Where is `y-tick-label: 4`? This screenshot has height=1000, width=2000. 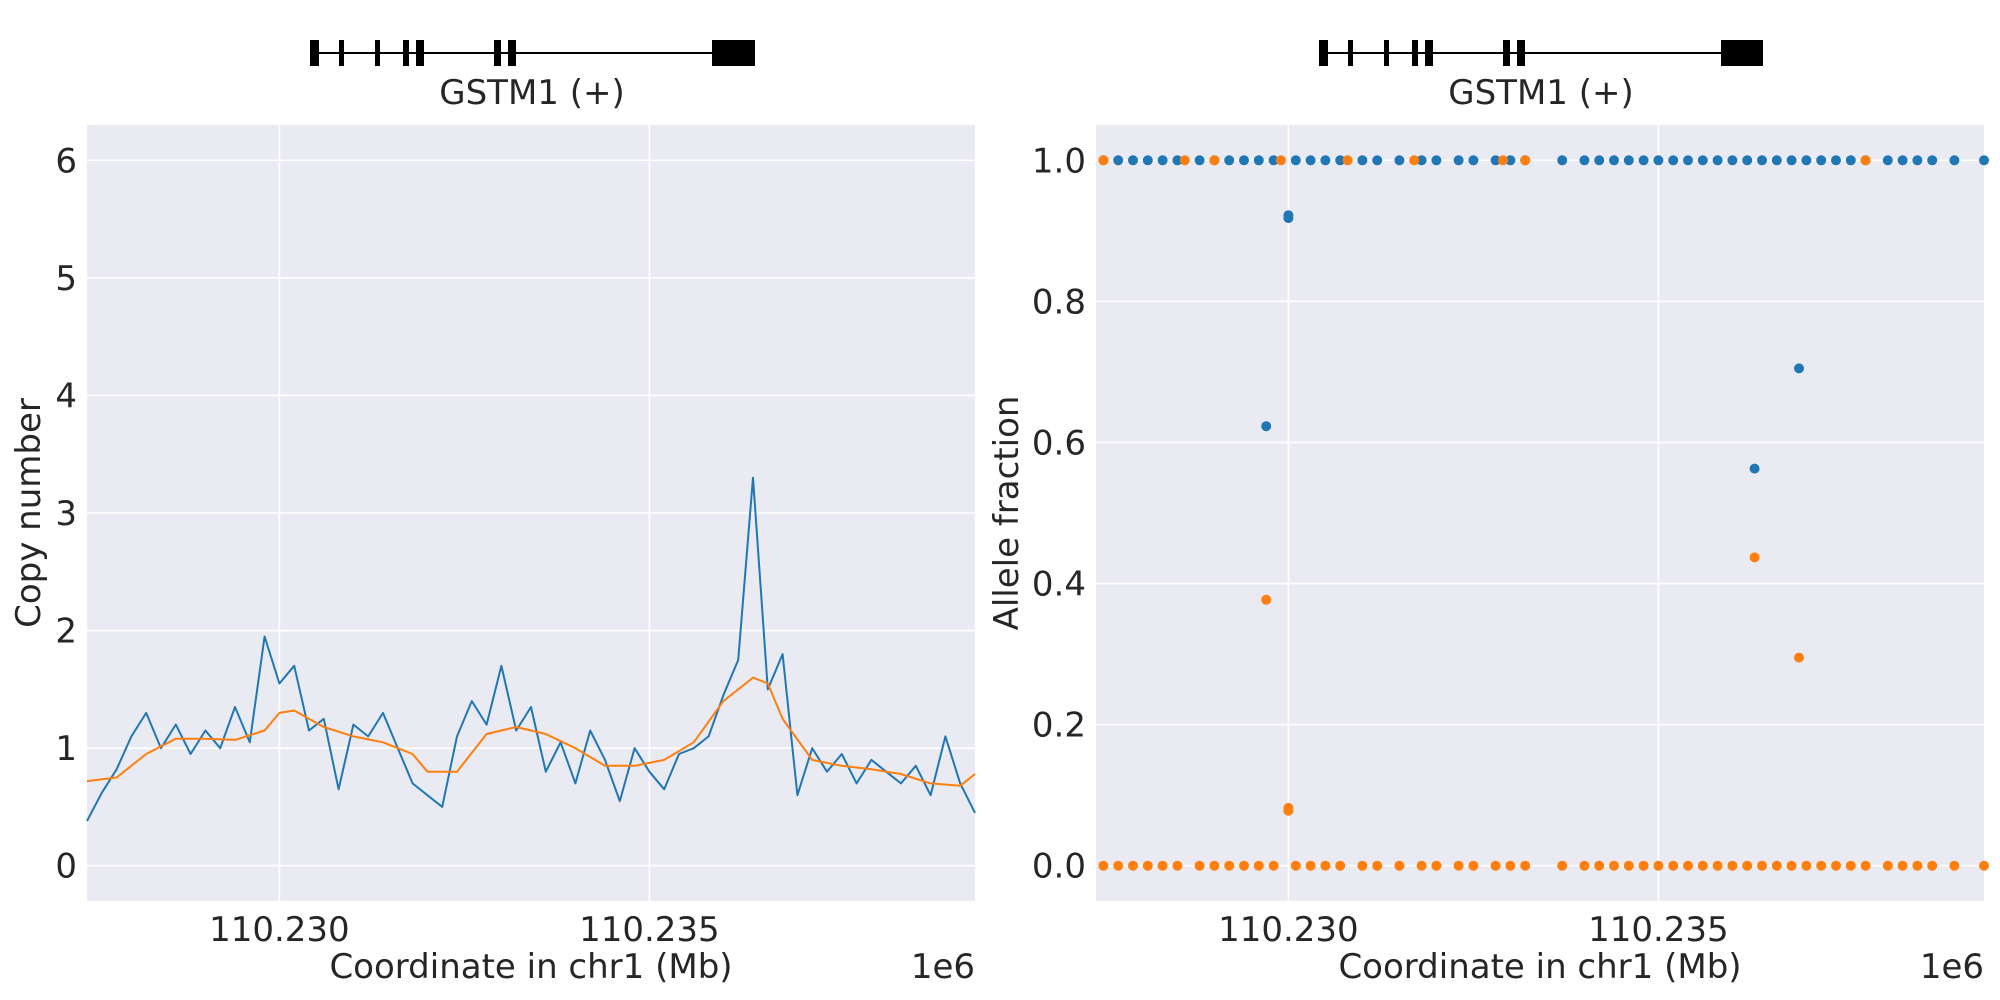 y-tick-label: 4 is located at coordinates (66, 396).